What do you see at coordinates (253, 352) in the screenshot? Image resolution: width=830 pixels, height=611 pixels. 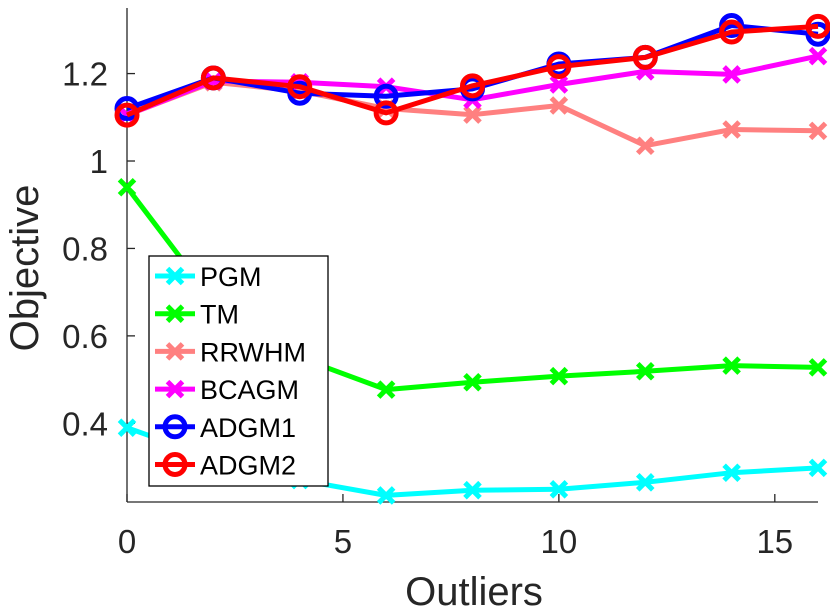 I see `legend-label-rrwhm: RRWHM` at bounding box center [253, 352].